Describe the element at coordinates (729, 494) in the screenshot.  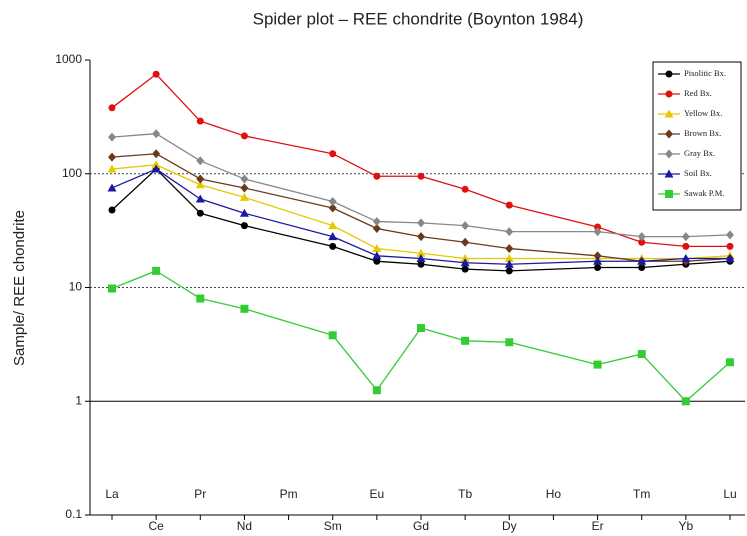
I see `x-tick-label: Lu` at that location.